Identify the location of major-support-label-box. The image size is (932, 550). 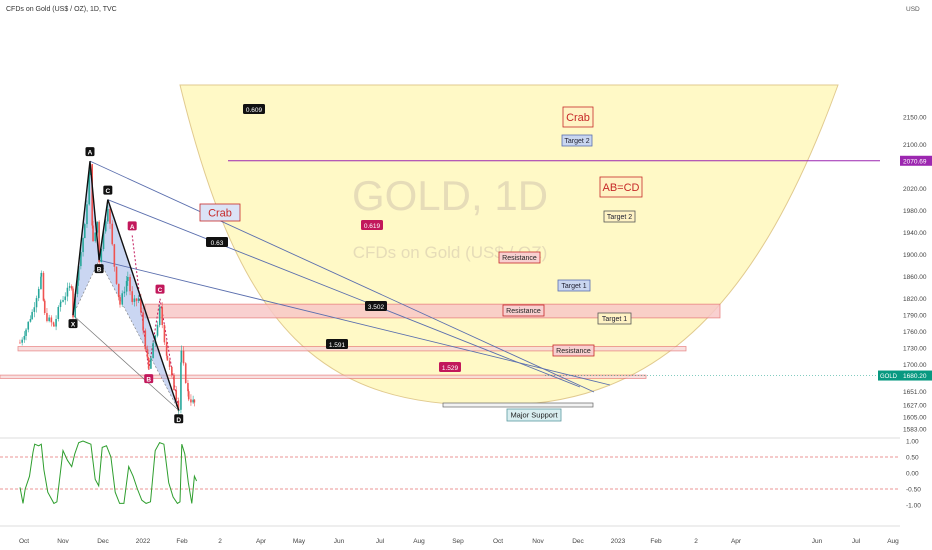
(534, 415).